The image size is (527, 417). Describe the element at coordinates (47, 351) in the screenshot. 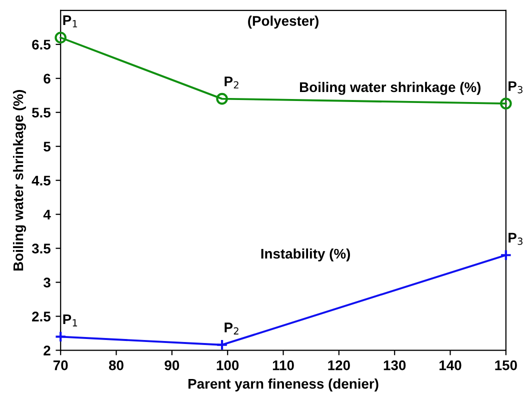

I see `y-tick-label: 2` at that location.